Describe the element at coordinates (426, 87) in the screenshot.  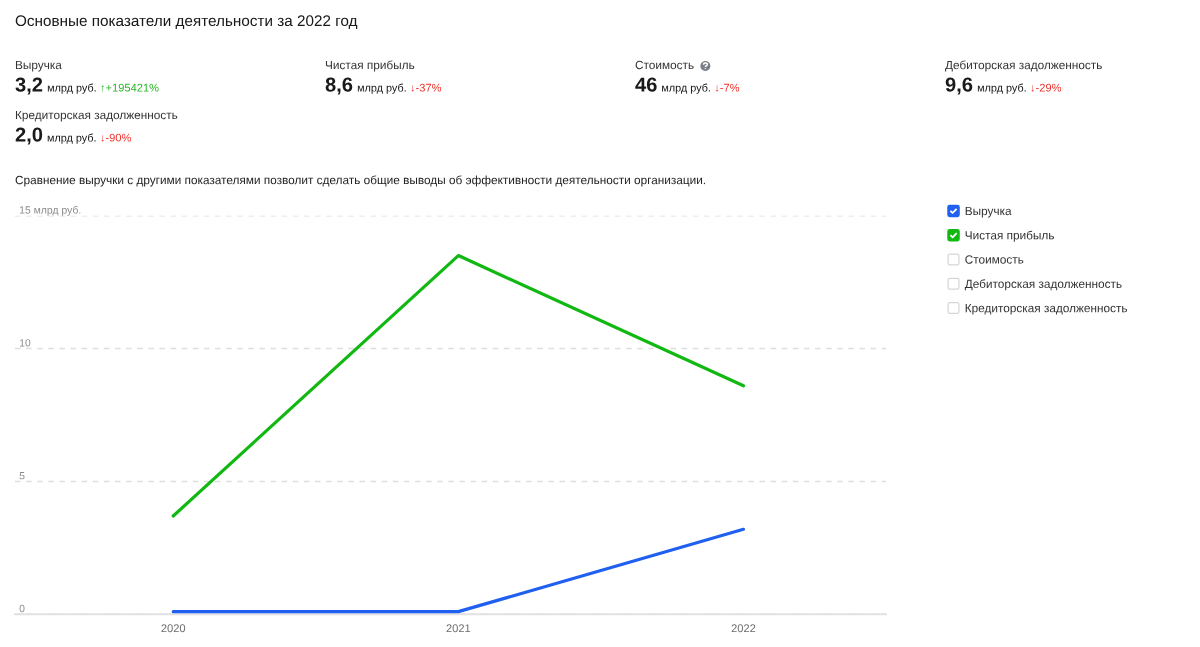
I see `data-label: ↓-37%` at that location.